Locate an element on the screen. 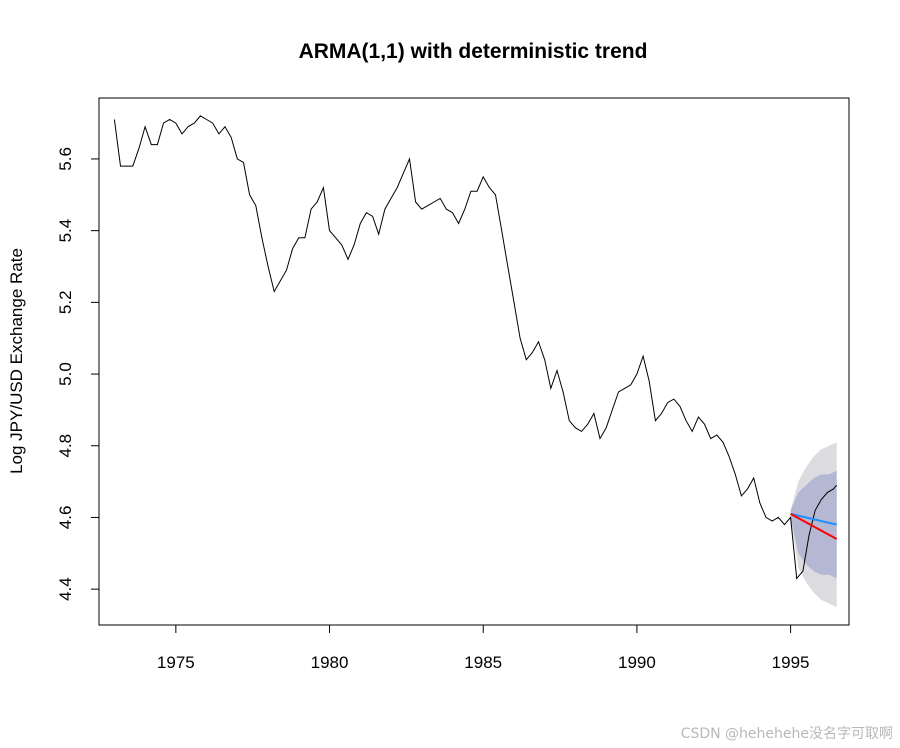 Image resolution: width=900 pixels, height=748 pixels. y-tick-label: 4.8 is located at coordinates (65, 446).